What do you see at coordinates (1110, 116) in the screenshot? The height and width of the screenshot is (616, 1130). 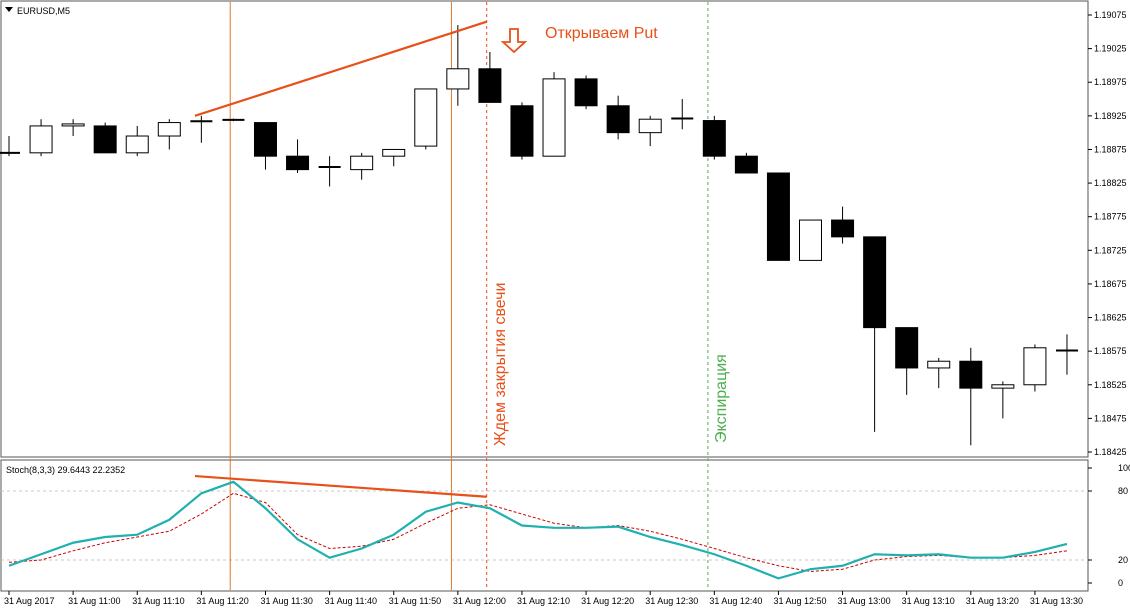 I see `price-tick-label: 1.18925` at bounding box center [1110, 116].